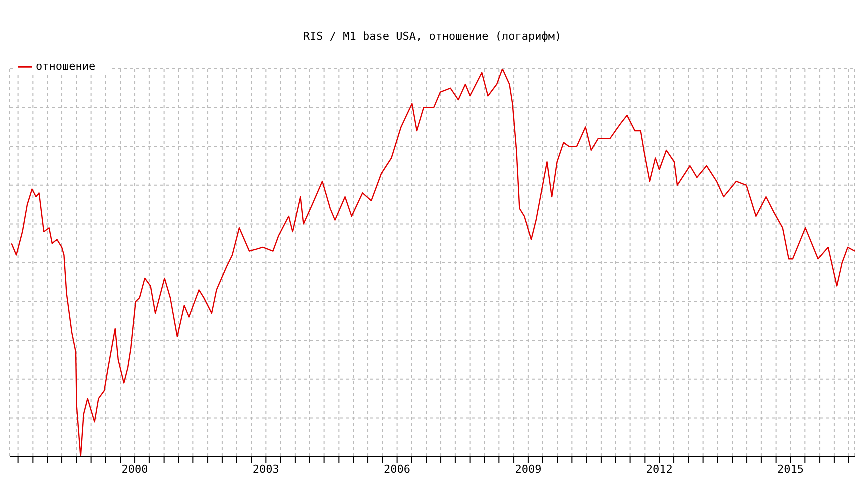 The width and height of the screenshot is (857, 481). What do you see at coordinates (397, 469) in the screenshot?
I see `x-tick-label: 2006` at bounding box center [397, 469].